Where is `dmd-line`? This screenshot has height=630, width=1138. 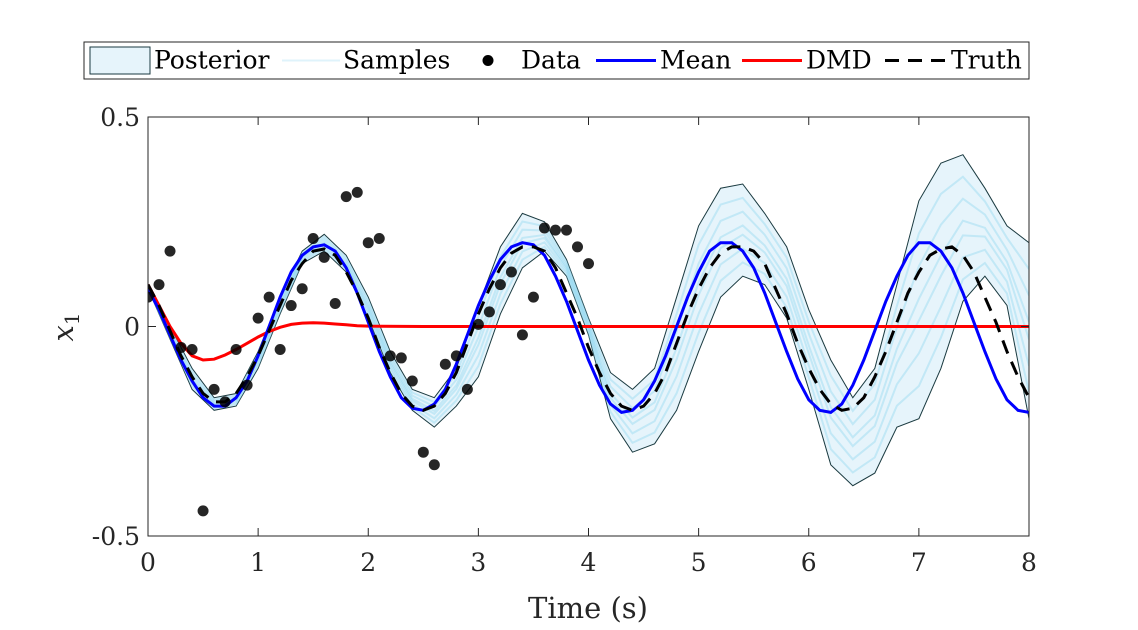 dmd-line is located at coordinates (588, 322).